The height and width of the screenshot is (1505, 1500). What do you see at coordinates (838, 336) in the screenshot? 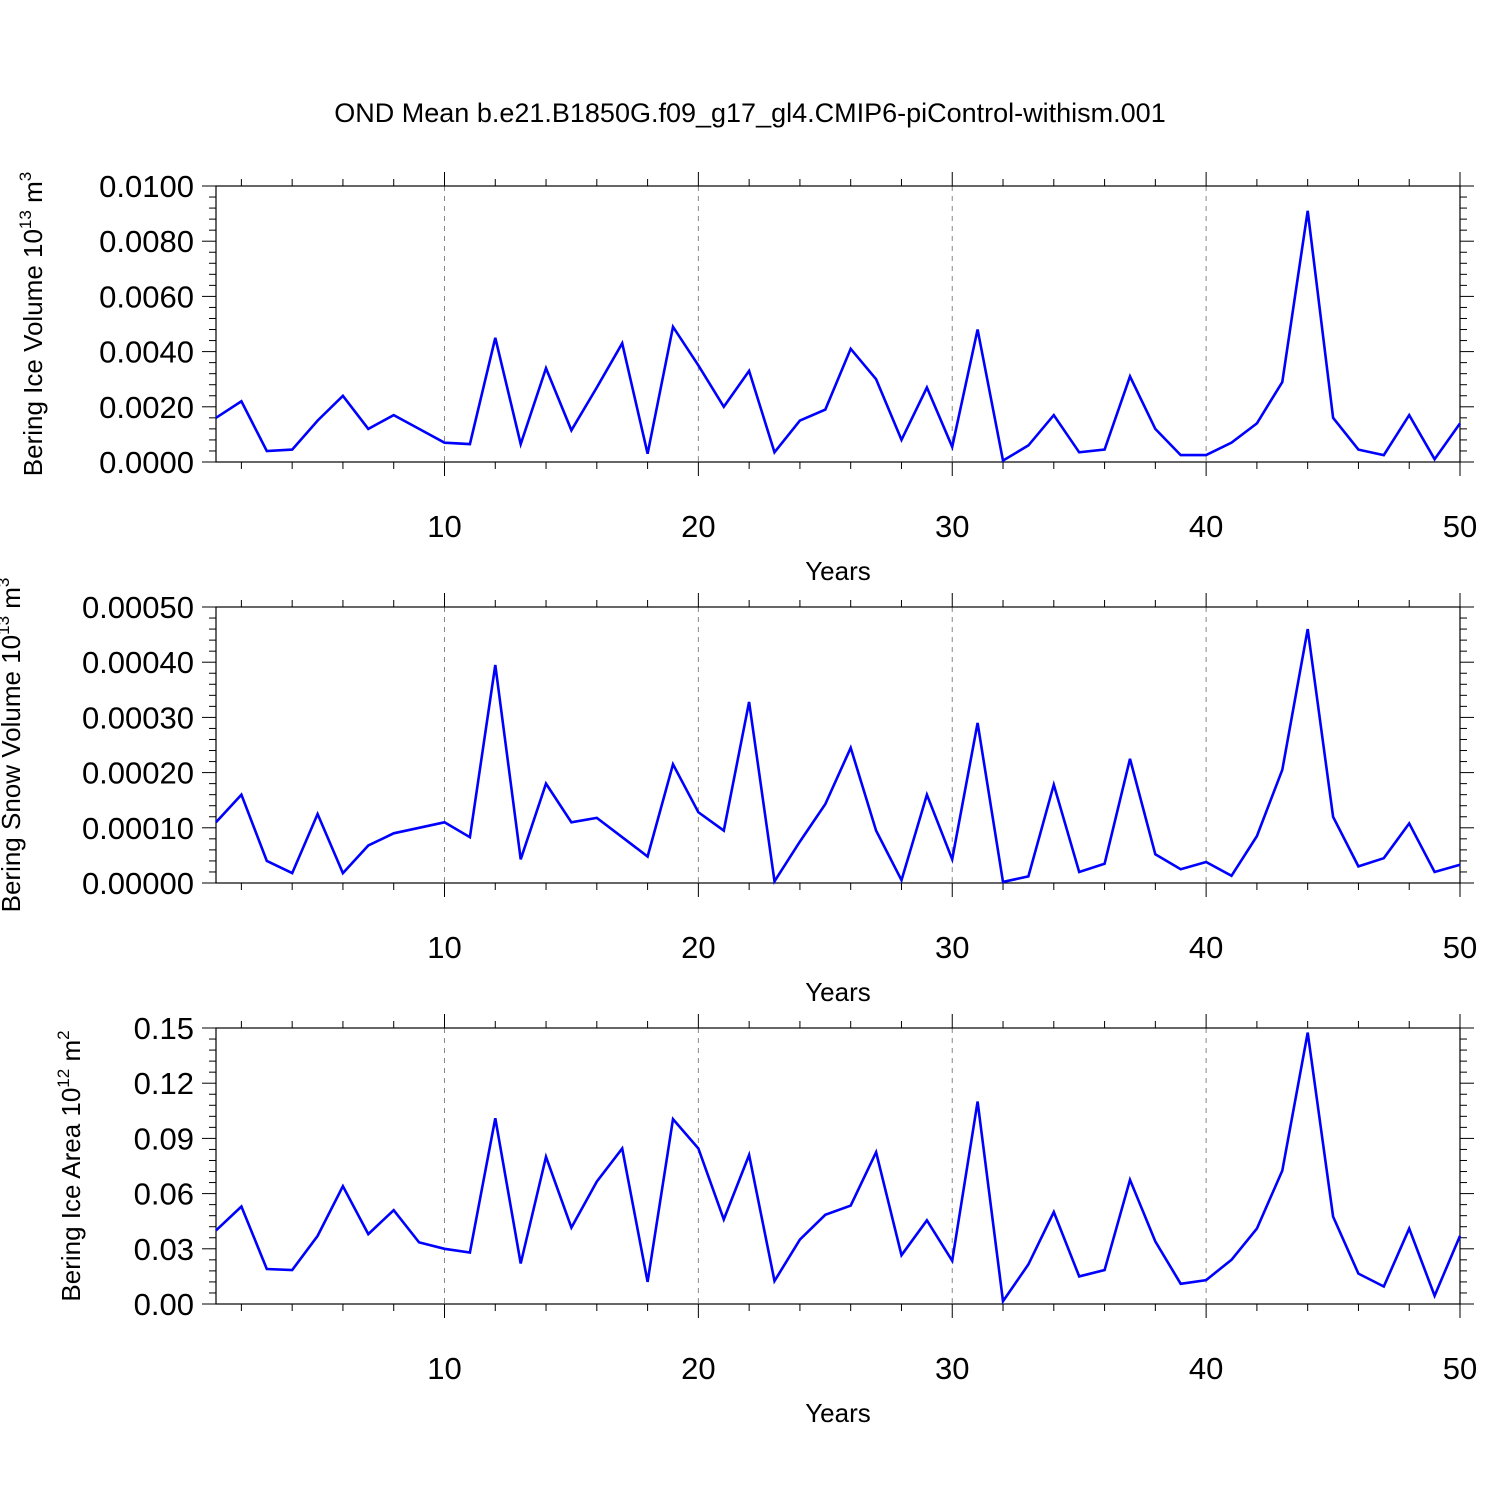
I see `series-line` at bounding box center [838, 336].